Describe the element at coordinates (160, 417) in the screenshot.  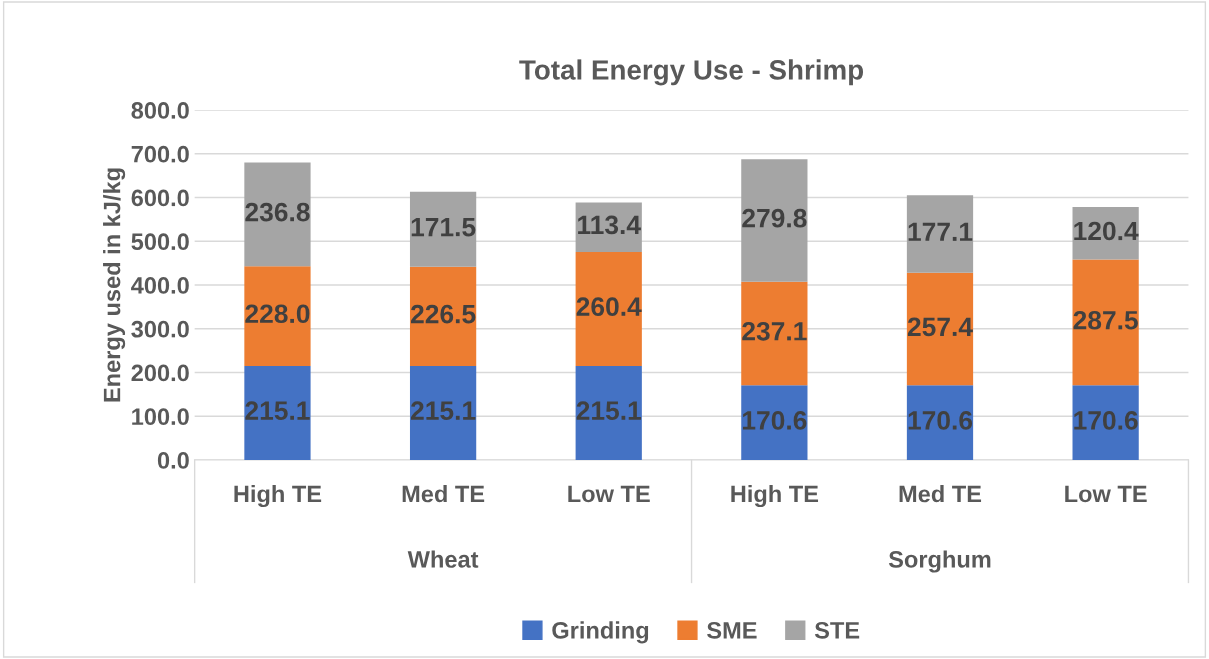
I see `y-tick-label: 100.0` at that location.